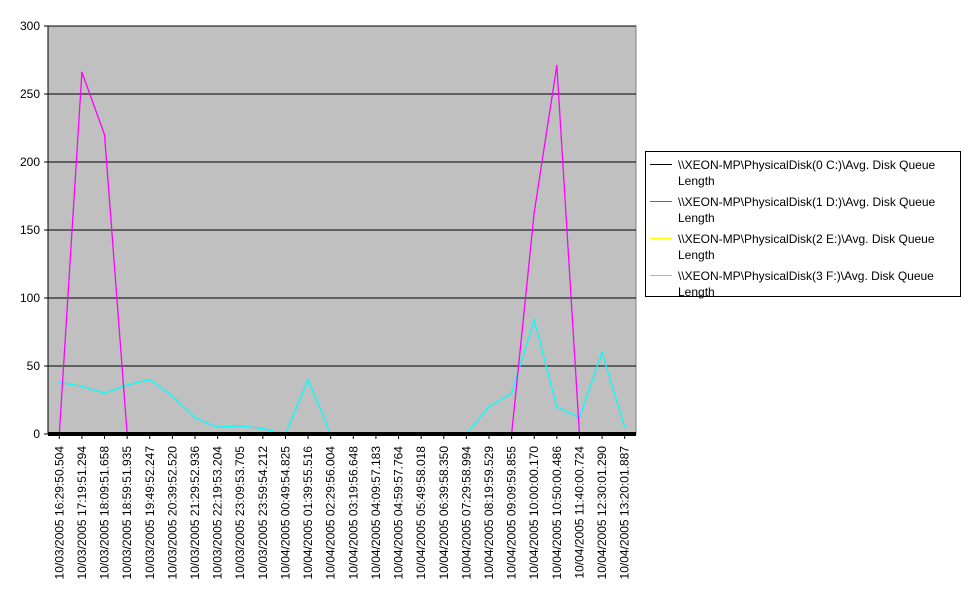 This screenshot has width=970, height=604. Describe the element at coordinates (34, 366) in the screenshot. I see `y-tick-label: 50` at that location.